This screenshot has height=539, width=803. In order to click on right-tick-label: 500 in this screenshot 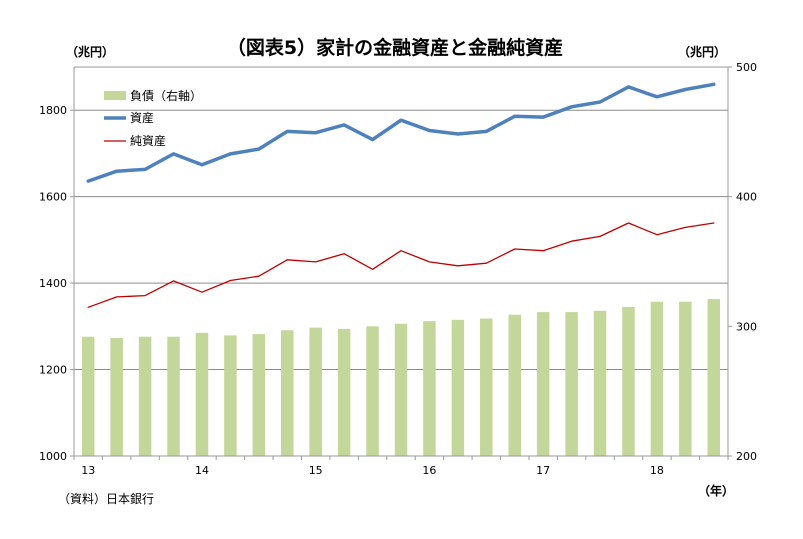, I will do `click(746, 67)`.